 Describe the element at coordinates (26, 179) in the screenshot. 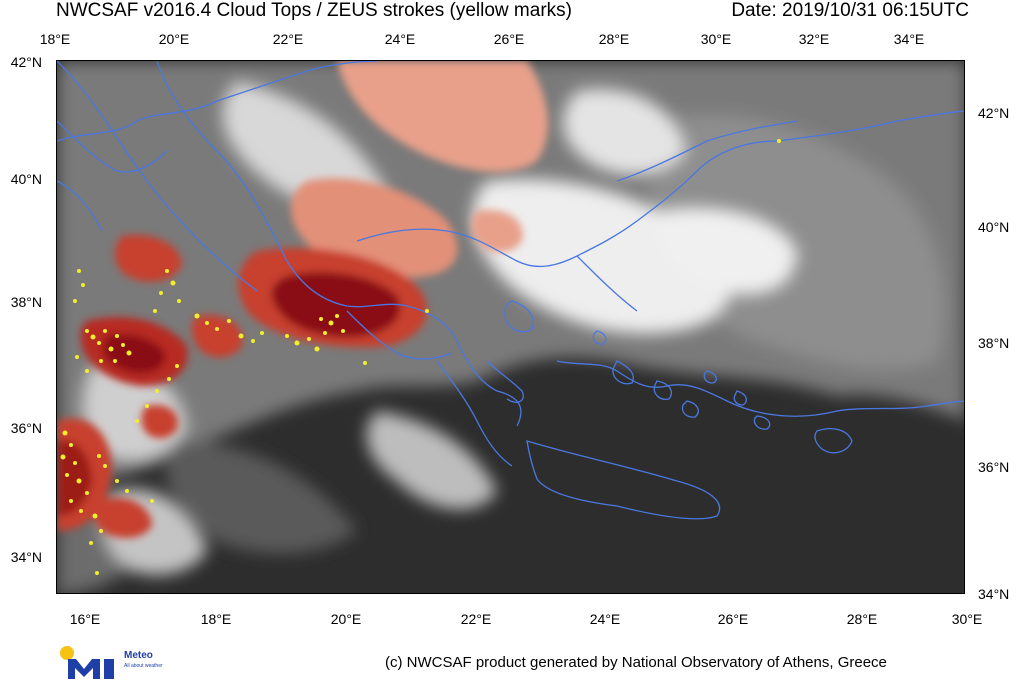

I see `left-lat-label: 40°N` at that location.